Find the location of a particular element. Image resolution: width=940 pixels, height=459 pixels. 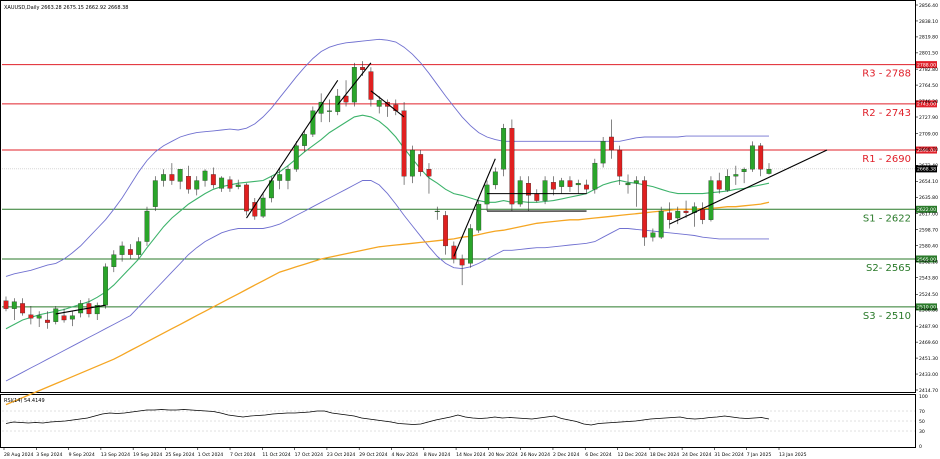

level-label: R2 - 2743 is located at coordinates (886, 113).